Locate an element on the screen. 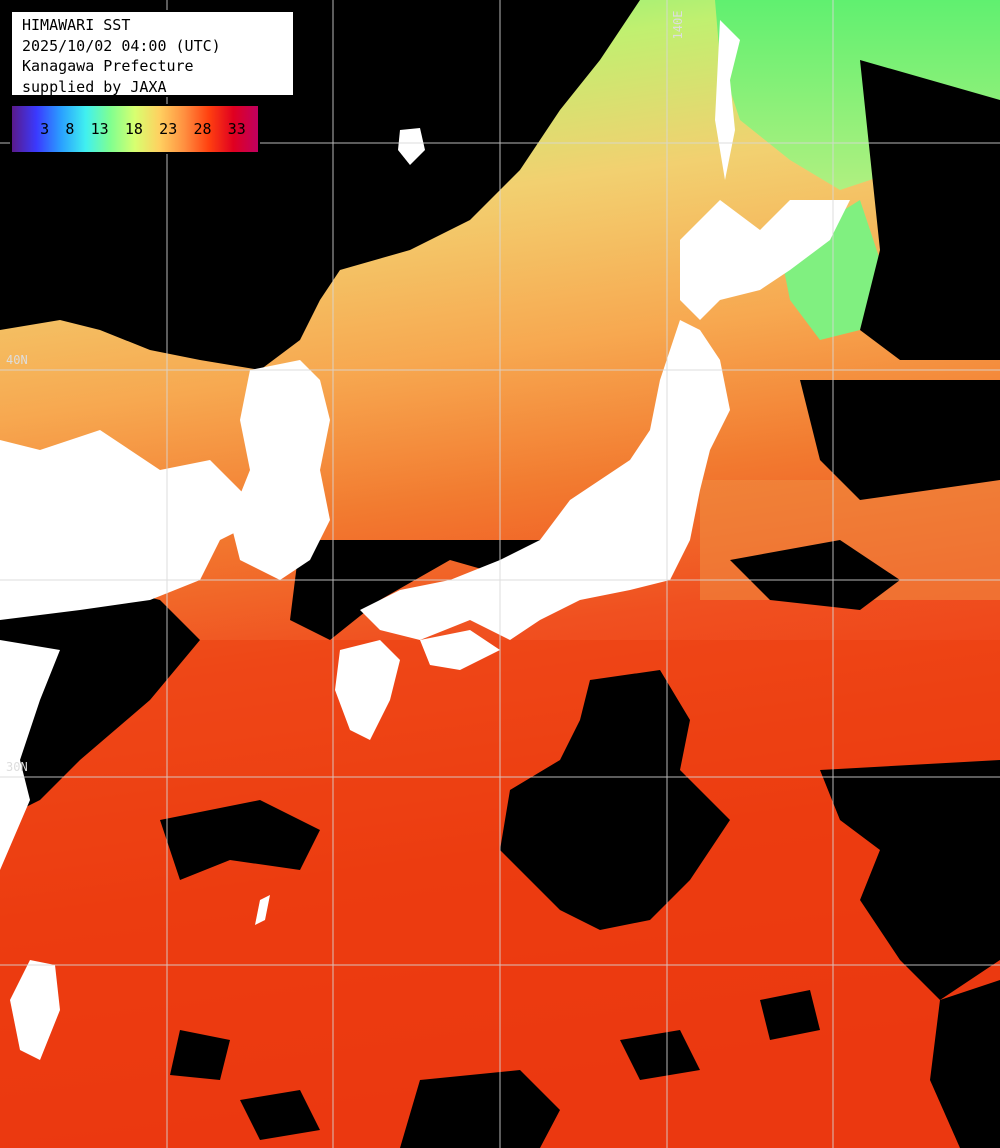  land-korea is located at coordinates (280, 470).